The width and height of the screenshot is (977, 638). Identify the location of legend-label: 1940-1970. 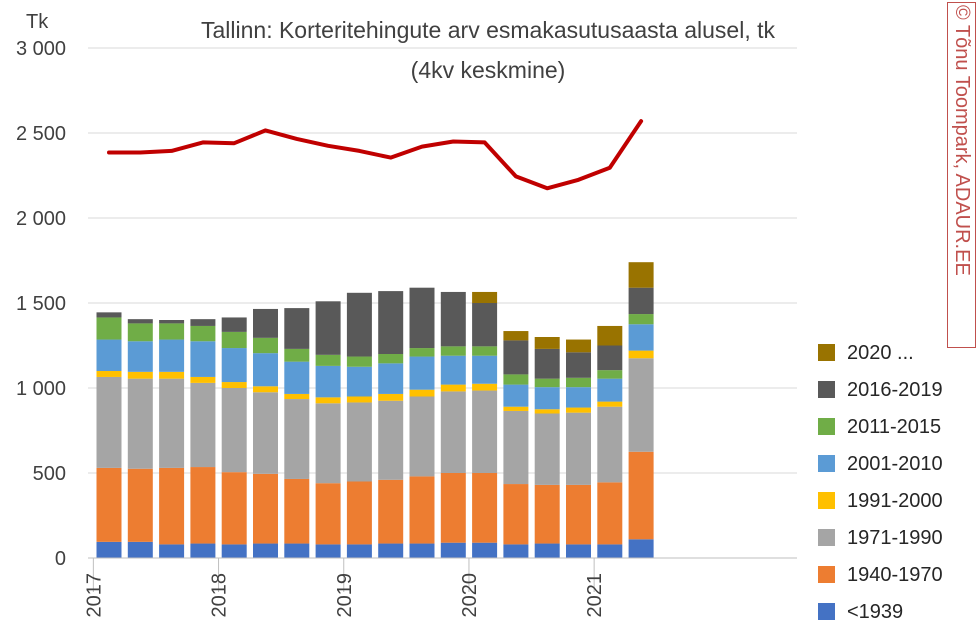
(895, 575).